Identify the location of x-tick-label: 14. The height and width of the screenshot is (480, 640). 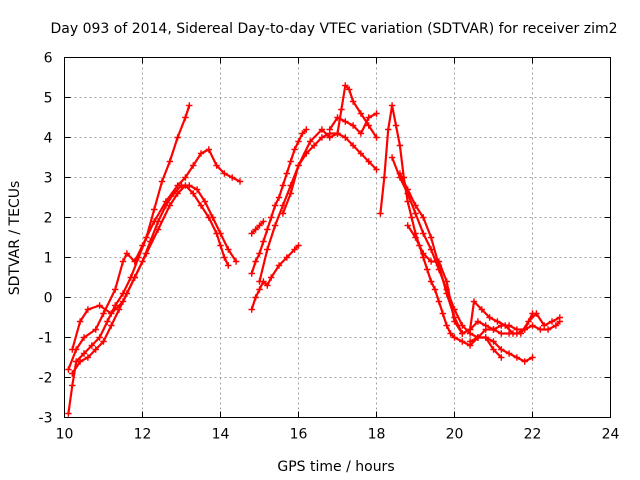
(221, 435).